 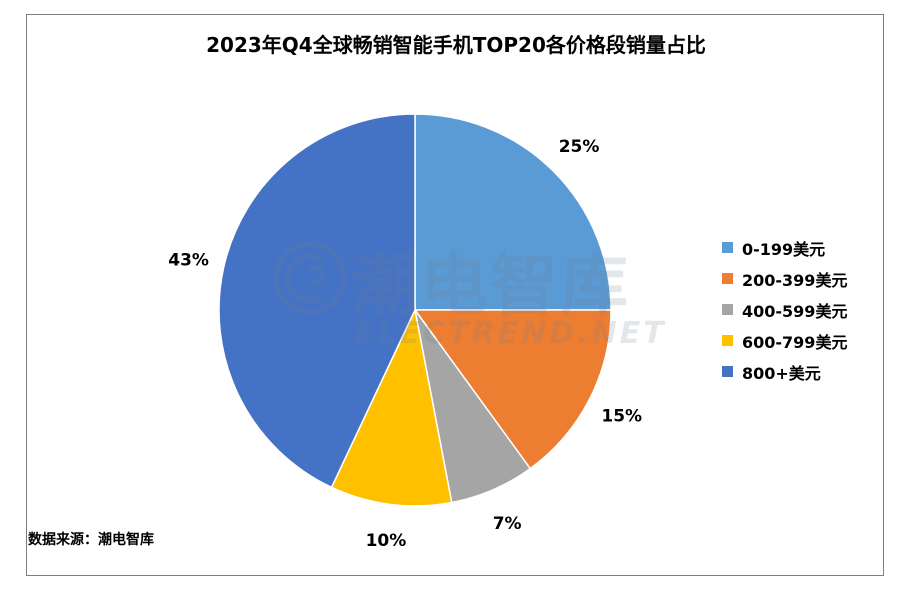 What do you see at coordinates (579, 147) in the screenshot?
I see `data-label-1: 25%` at bounding box center [579, 147].